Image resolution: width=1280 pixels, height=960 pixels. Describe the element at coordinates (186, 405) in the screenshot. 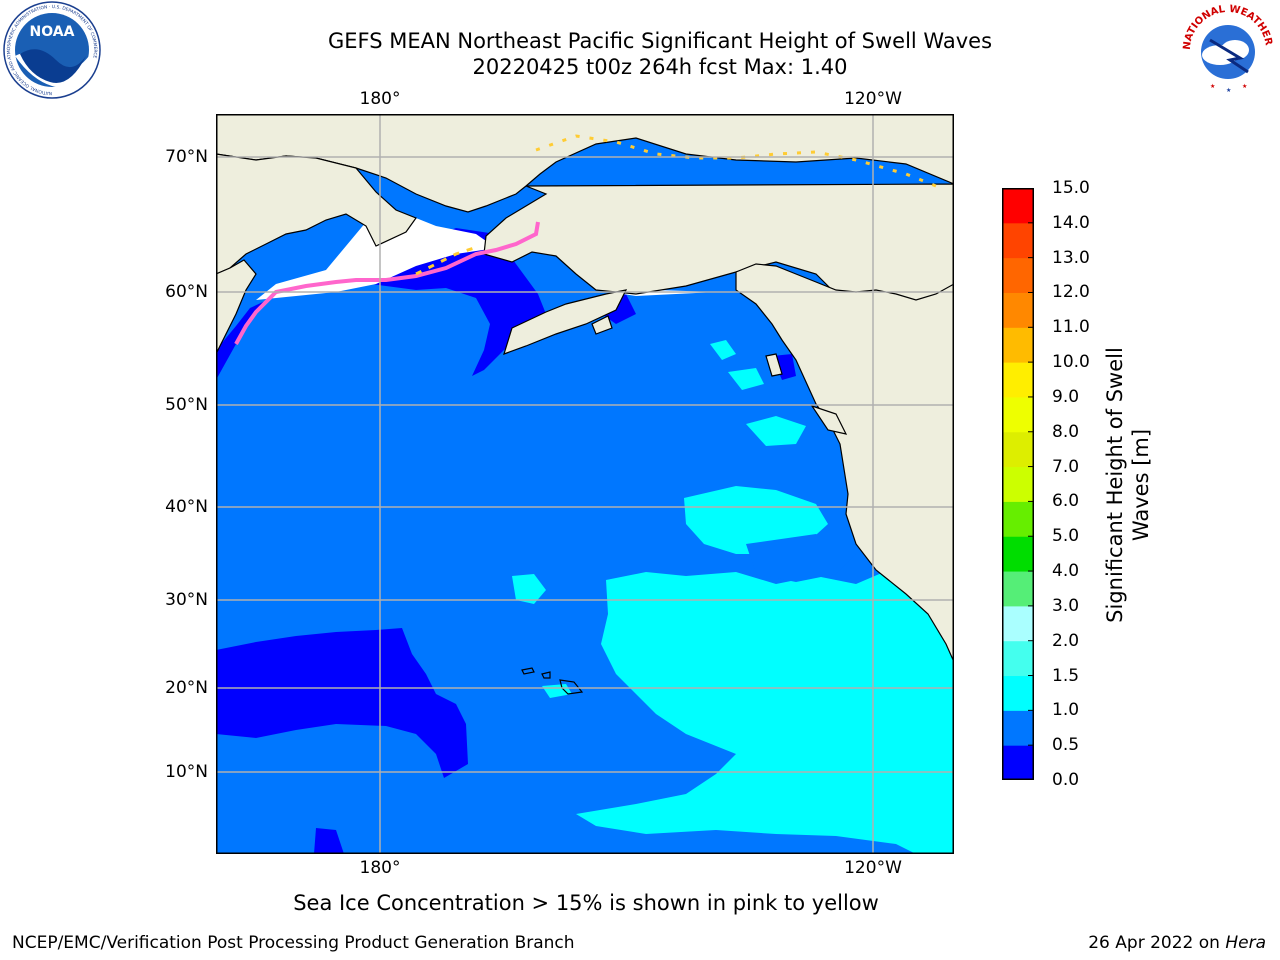

I see `lat-label-50n: 50°N` at that location.